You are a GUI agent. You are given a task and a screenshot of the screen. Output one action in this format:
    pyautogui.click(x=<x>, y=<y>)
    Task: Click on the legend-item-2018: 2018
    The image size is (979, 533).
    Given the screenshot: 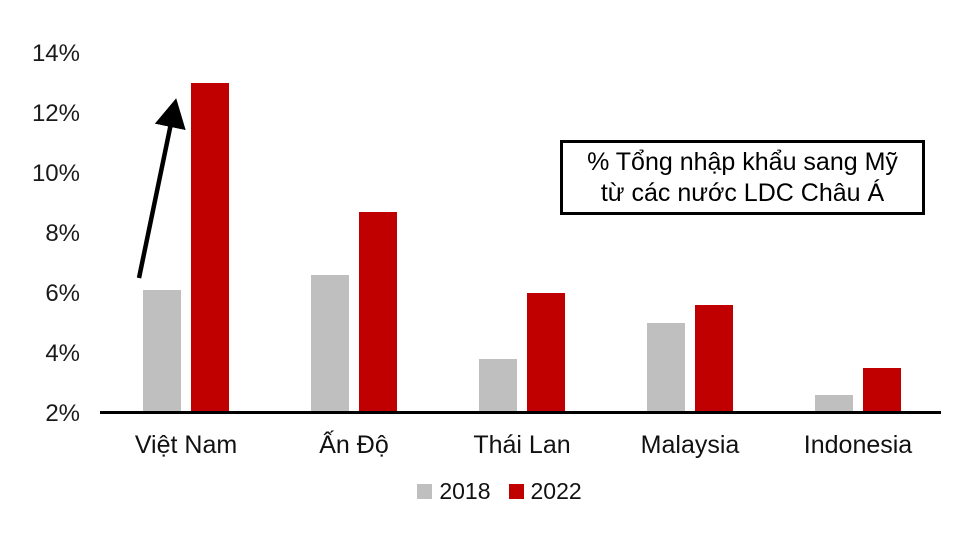 What is the action you would take?
    pyautogui.click(x=454, y=491)
    